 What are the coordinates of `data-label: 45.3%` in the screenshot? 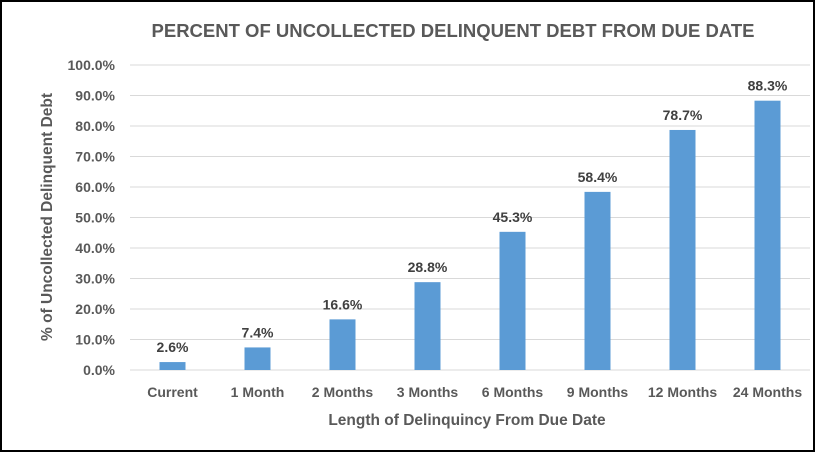 It's located at (513, 217).